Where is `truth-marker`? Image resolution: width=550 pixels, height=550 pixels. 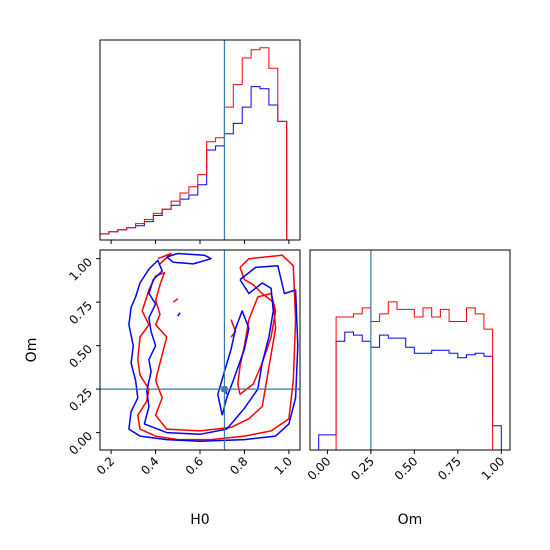
truth-marker is located at coordinates (224, 389).